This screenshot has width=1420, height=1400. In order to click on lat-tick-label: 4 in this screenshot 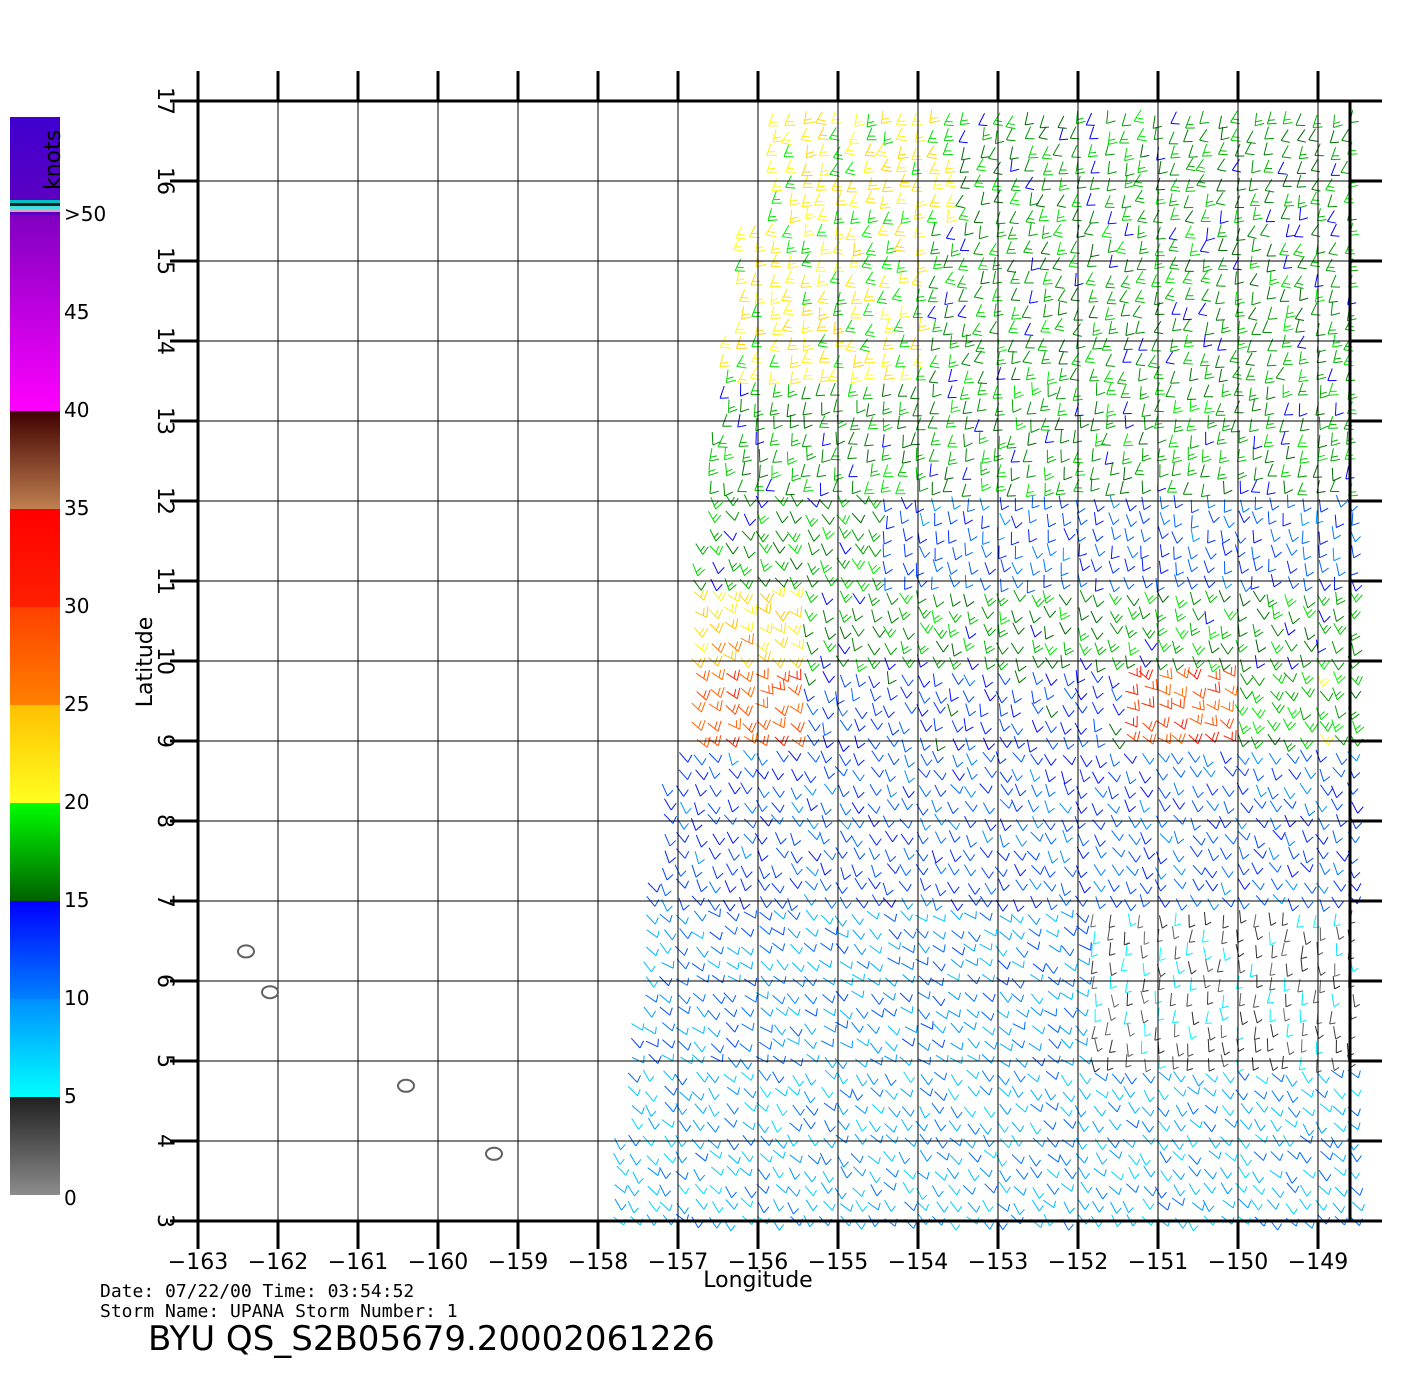, I will do `click(164, 1141)`.